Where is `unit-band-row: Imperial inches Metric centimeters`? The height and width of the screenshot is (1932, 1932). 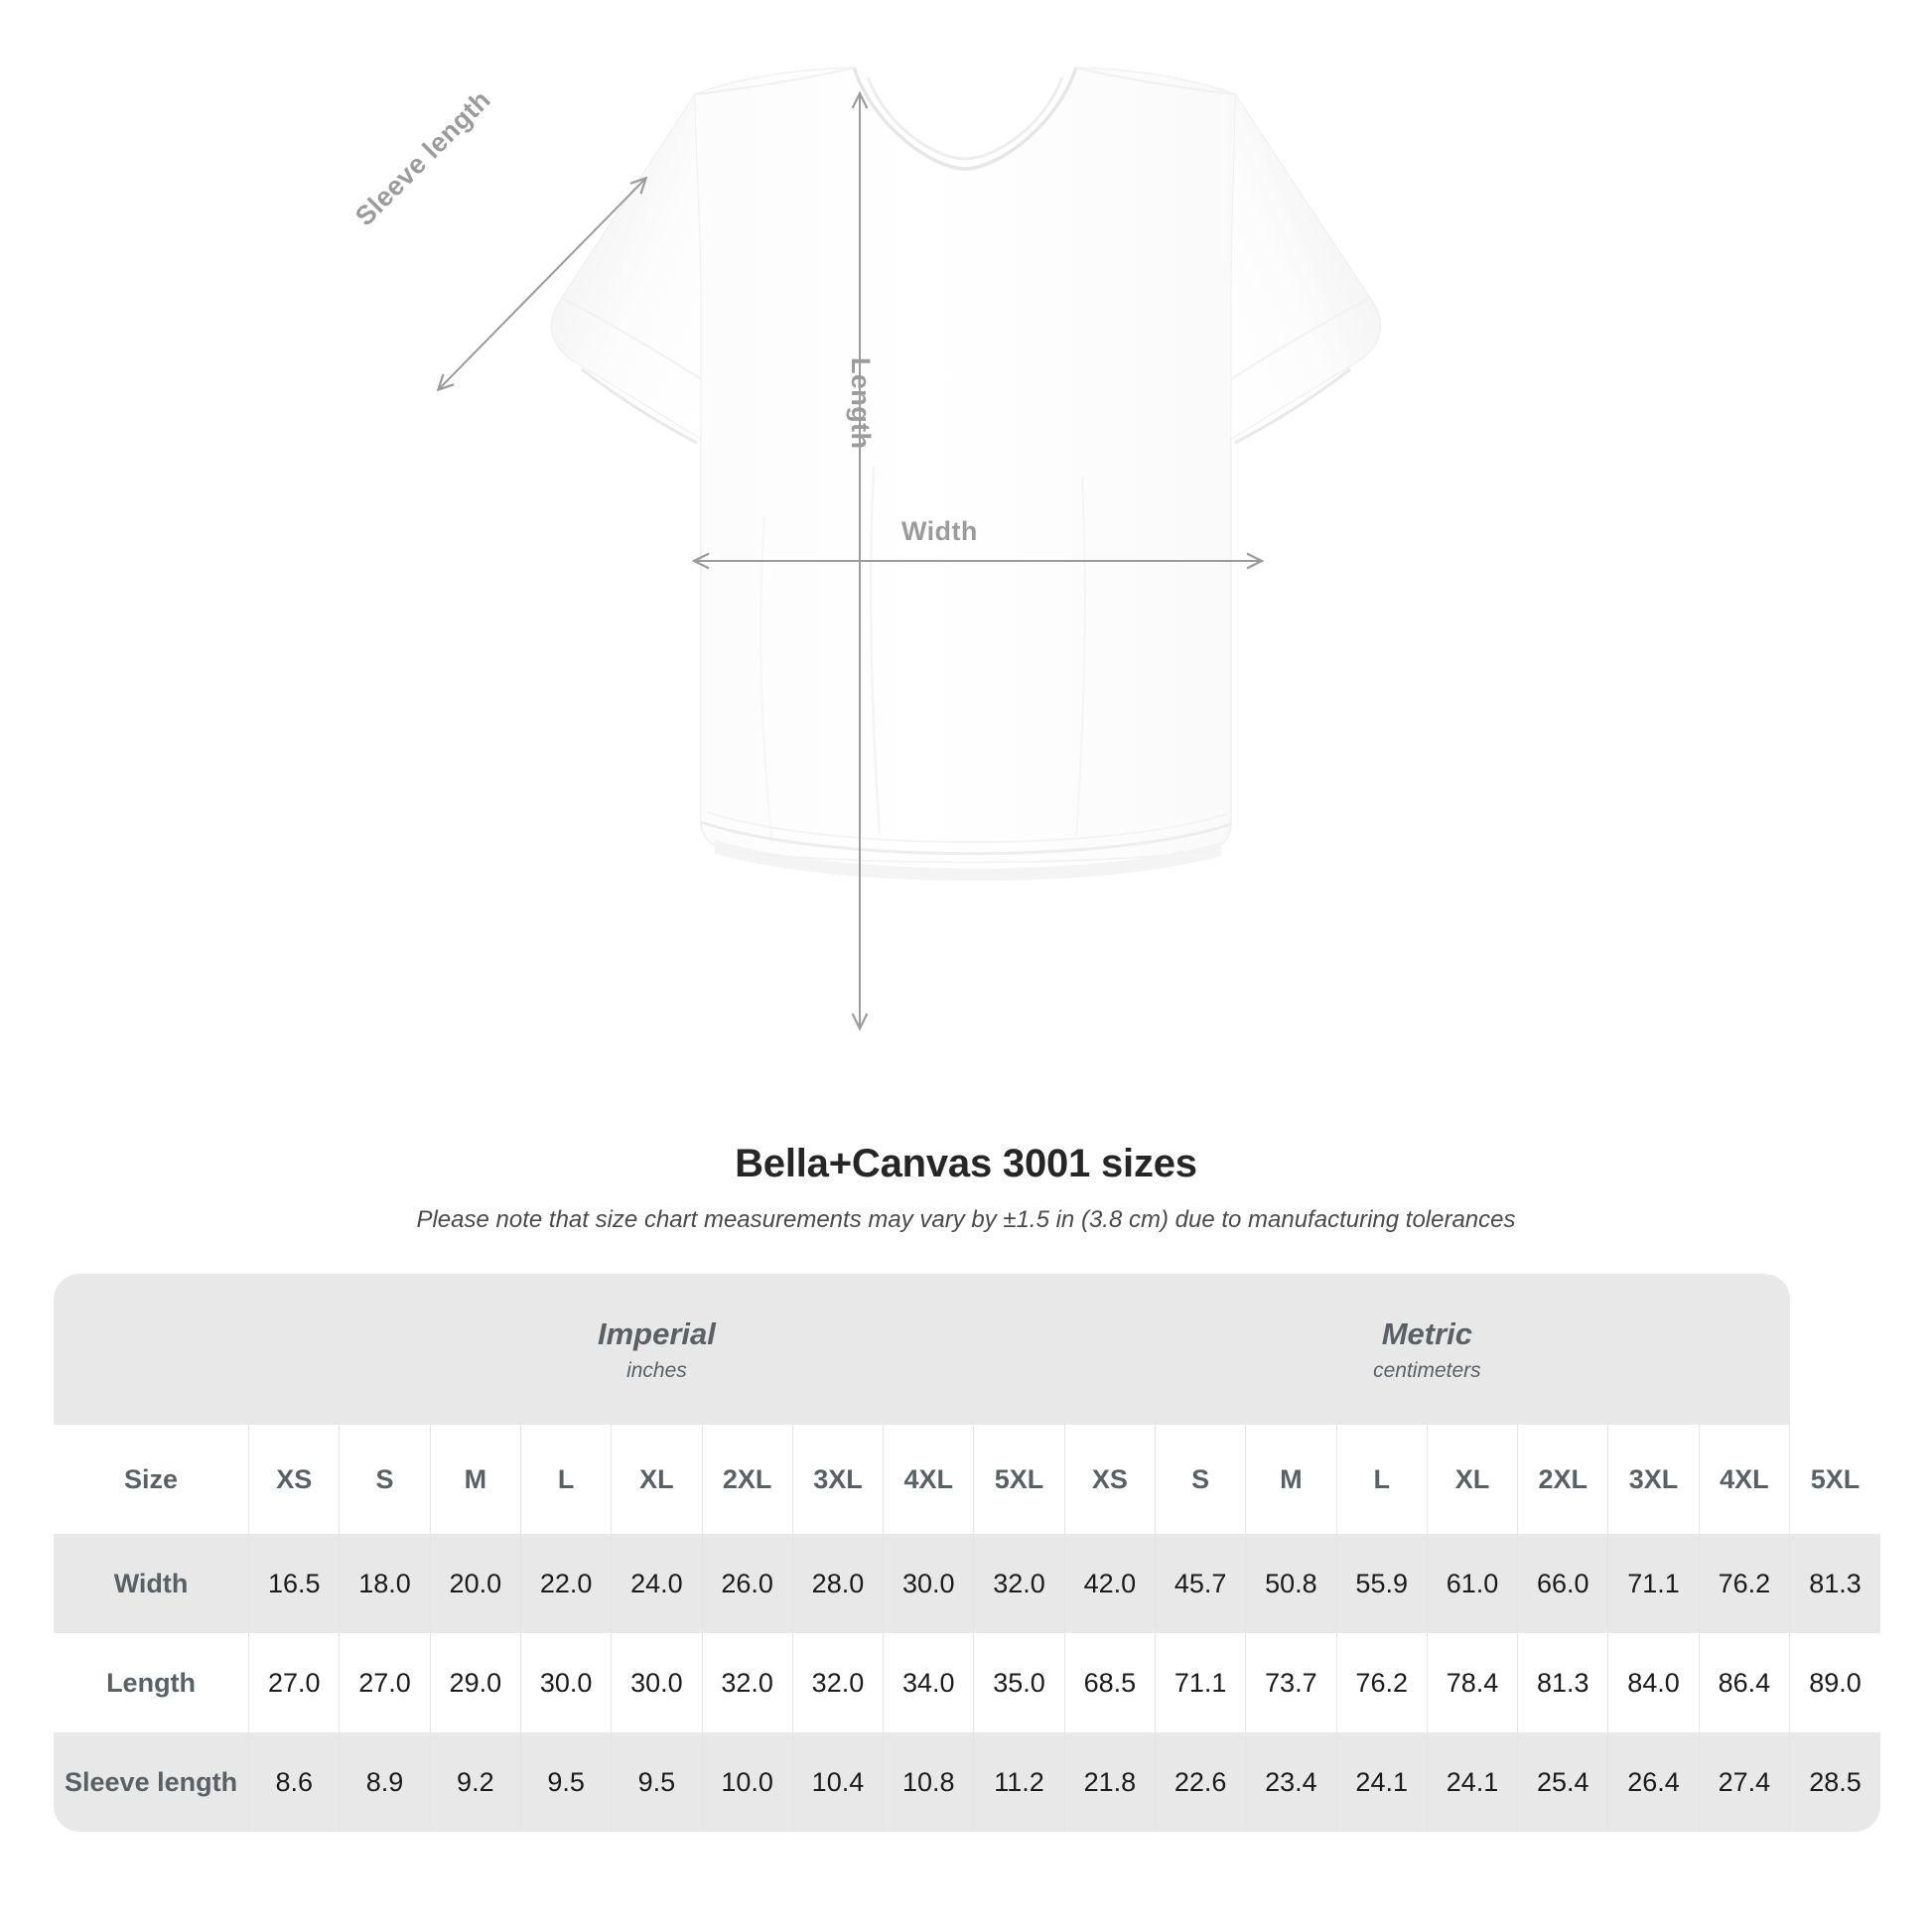 unit-band-row: Imperial inches Metric centimeters is located at coordinates (967, 1350).